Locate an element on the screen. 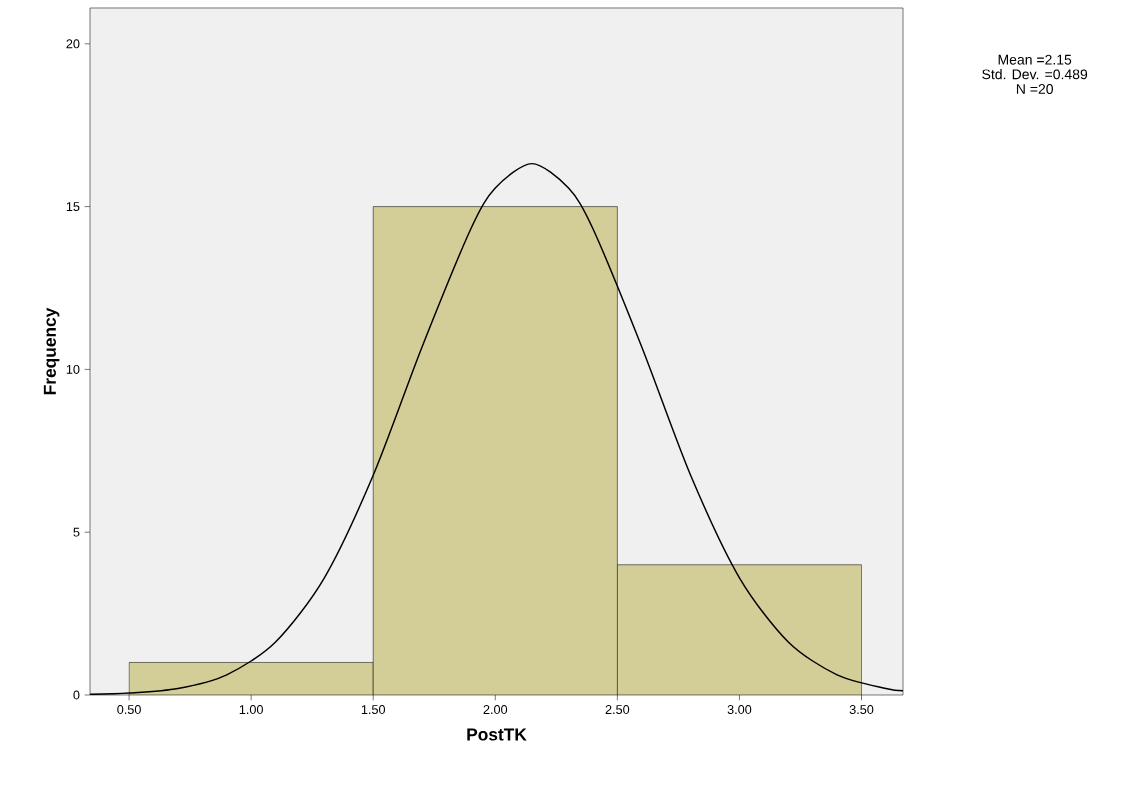 The width and height of the screenshot is (1145, 790). y-tick-label: 15 is located at coordinates (73, 207).